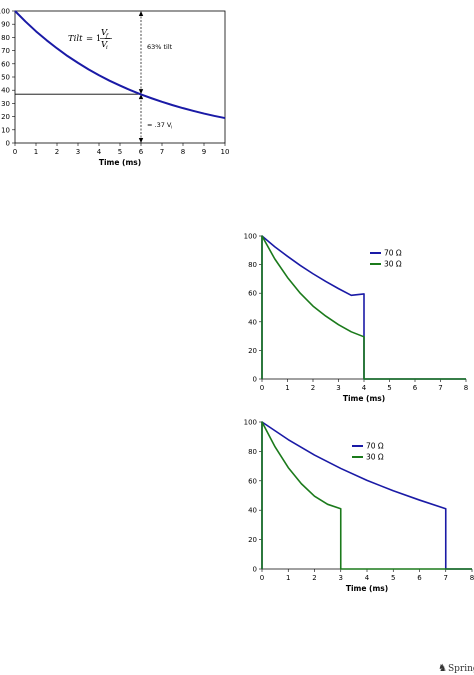 This screenshot has width=474, height=675. Describe the element at coordinates (141, 97) in the screenshot. I see `arrow-head-mid-up` at that location.